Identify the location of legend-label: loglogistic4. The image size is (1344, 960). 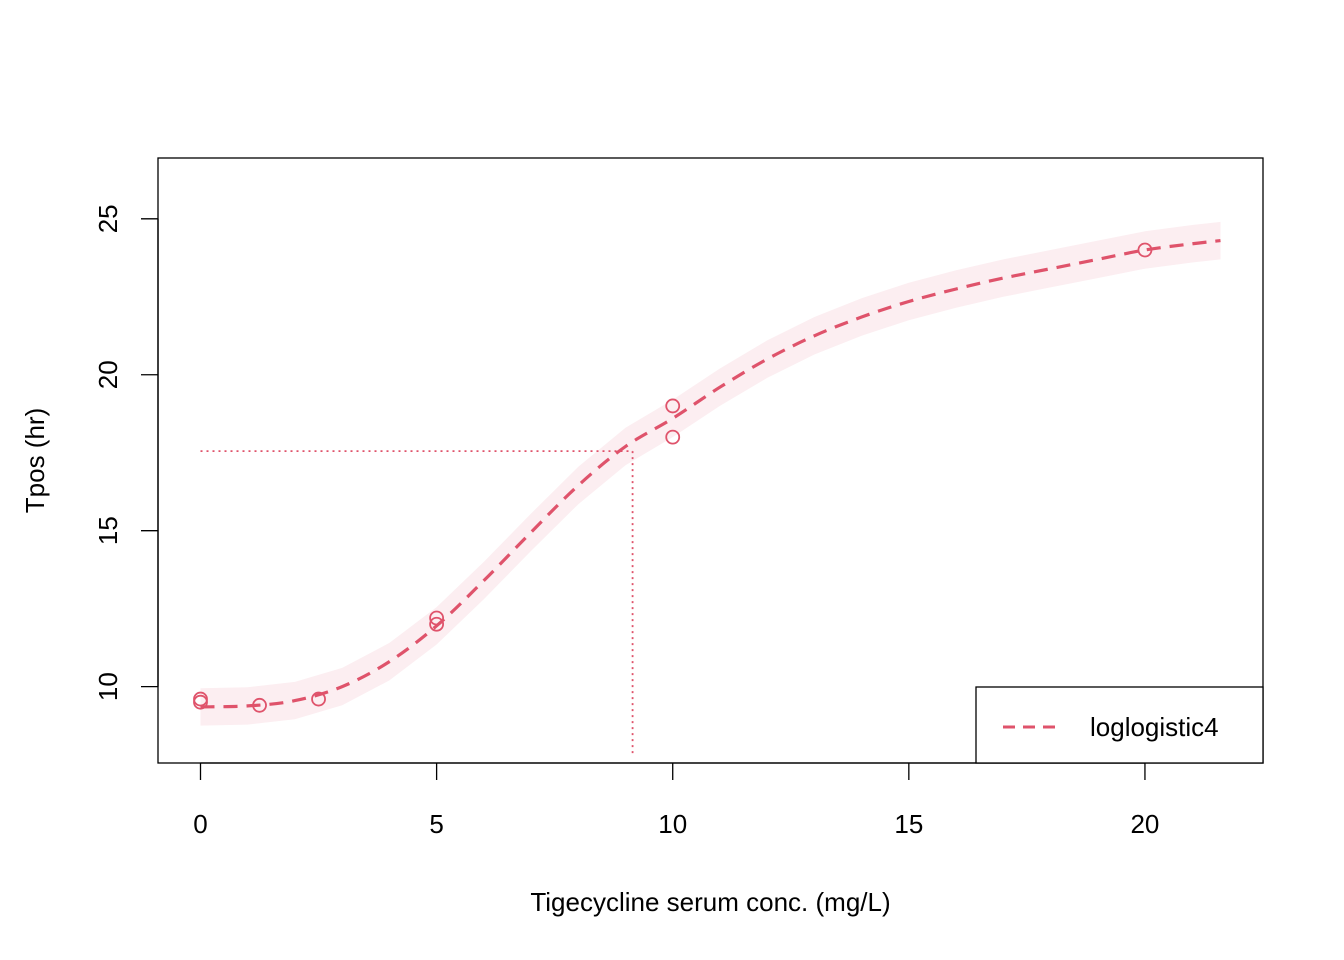
(1154, 727).